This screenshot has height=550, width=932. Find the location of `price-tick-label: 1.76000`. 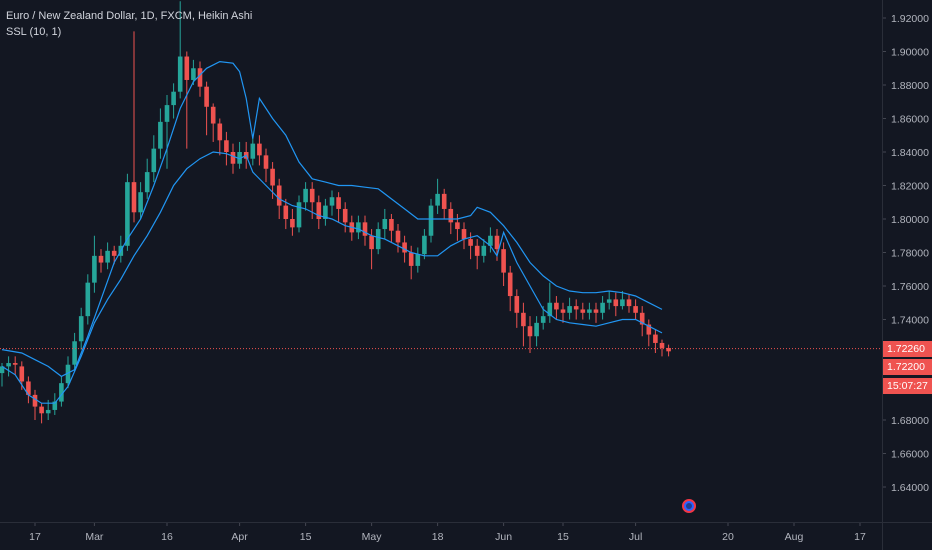

price-tick-label: 1.76000 is located at coordinates (910, 287).